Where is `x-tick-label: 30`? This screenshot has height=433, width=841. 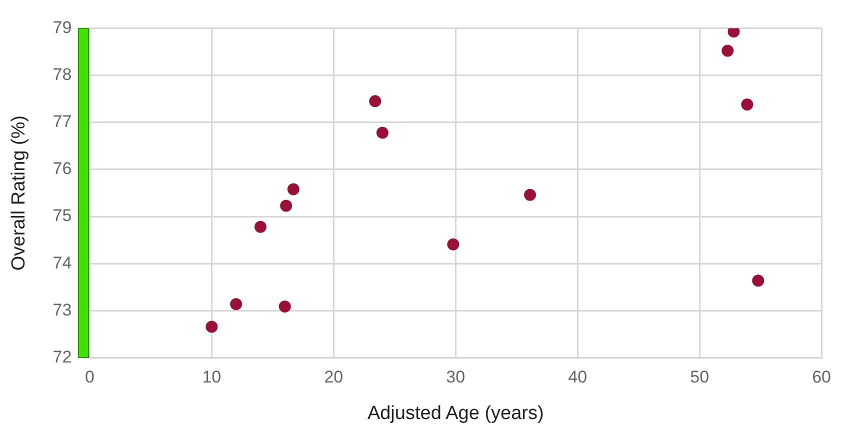
x-tick-label: 30 is located at coordinates (456, 377).